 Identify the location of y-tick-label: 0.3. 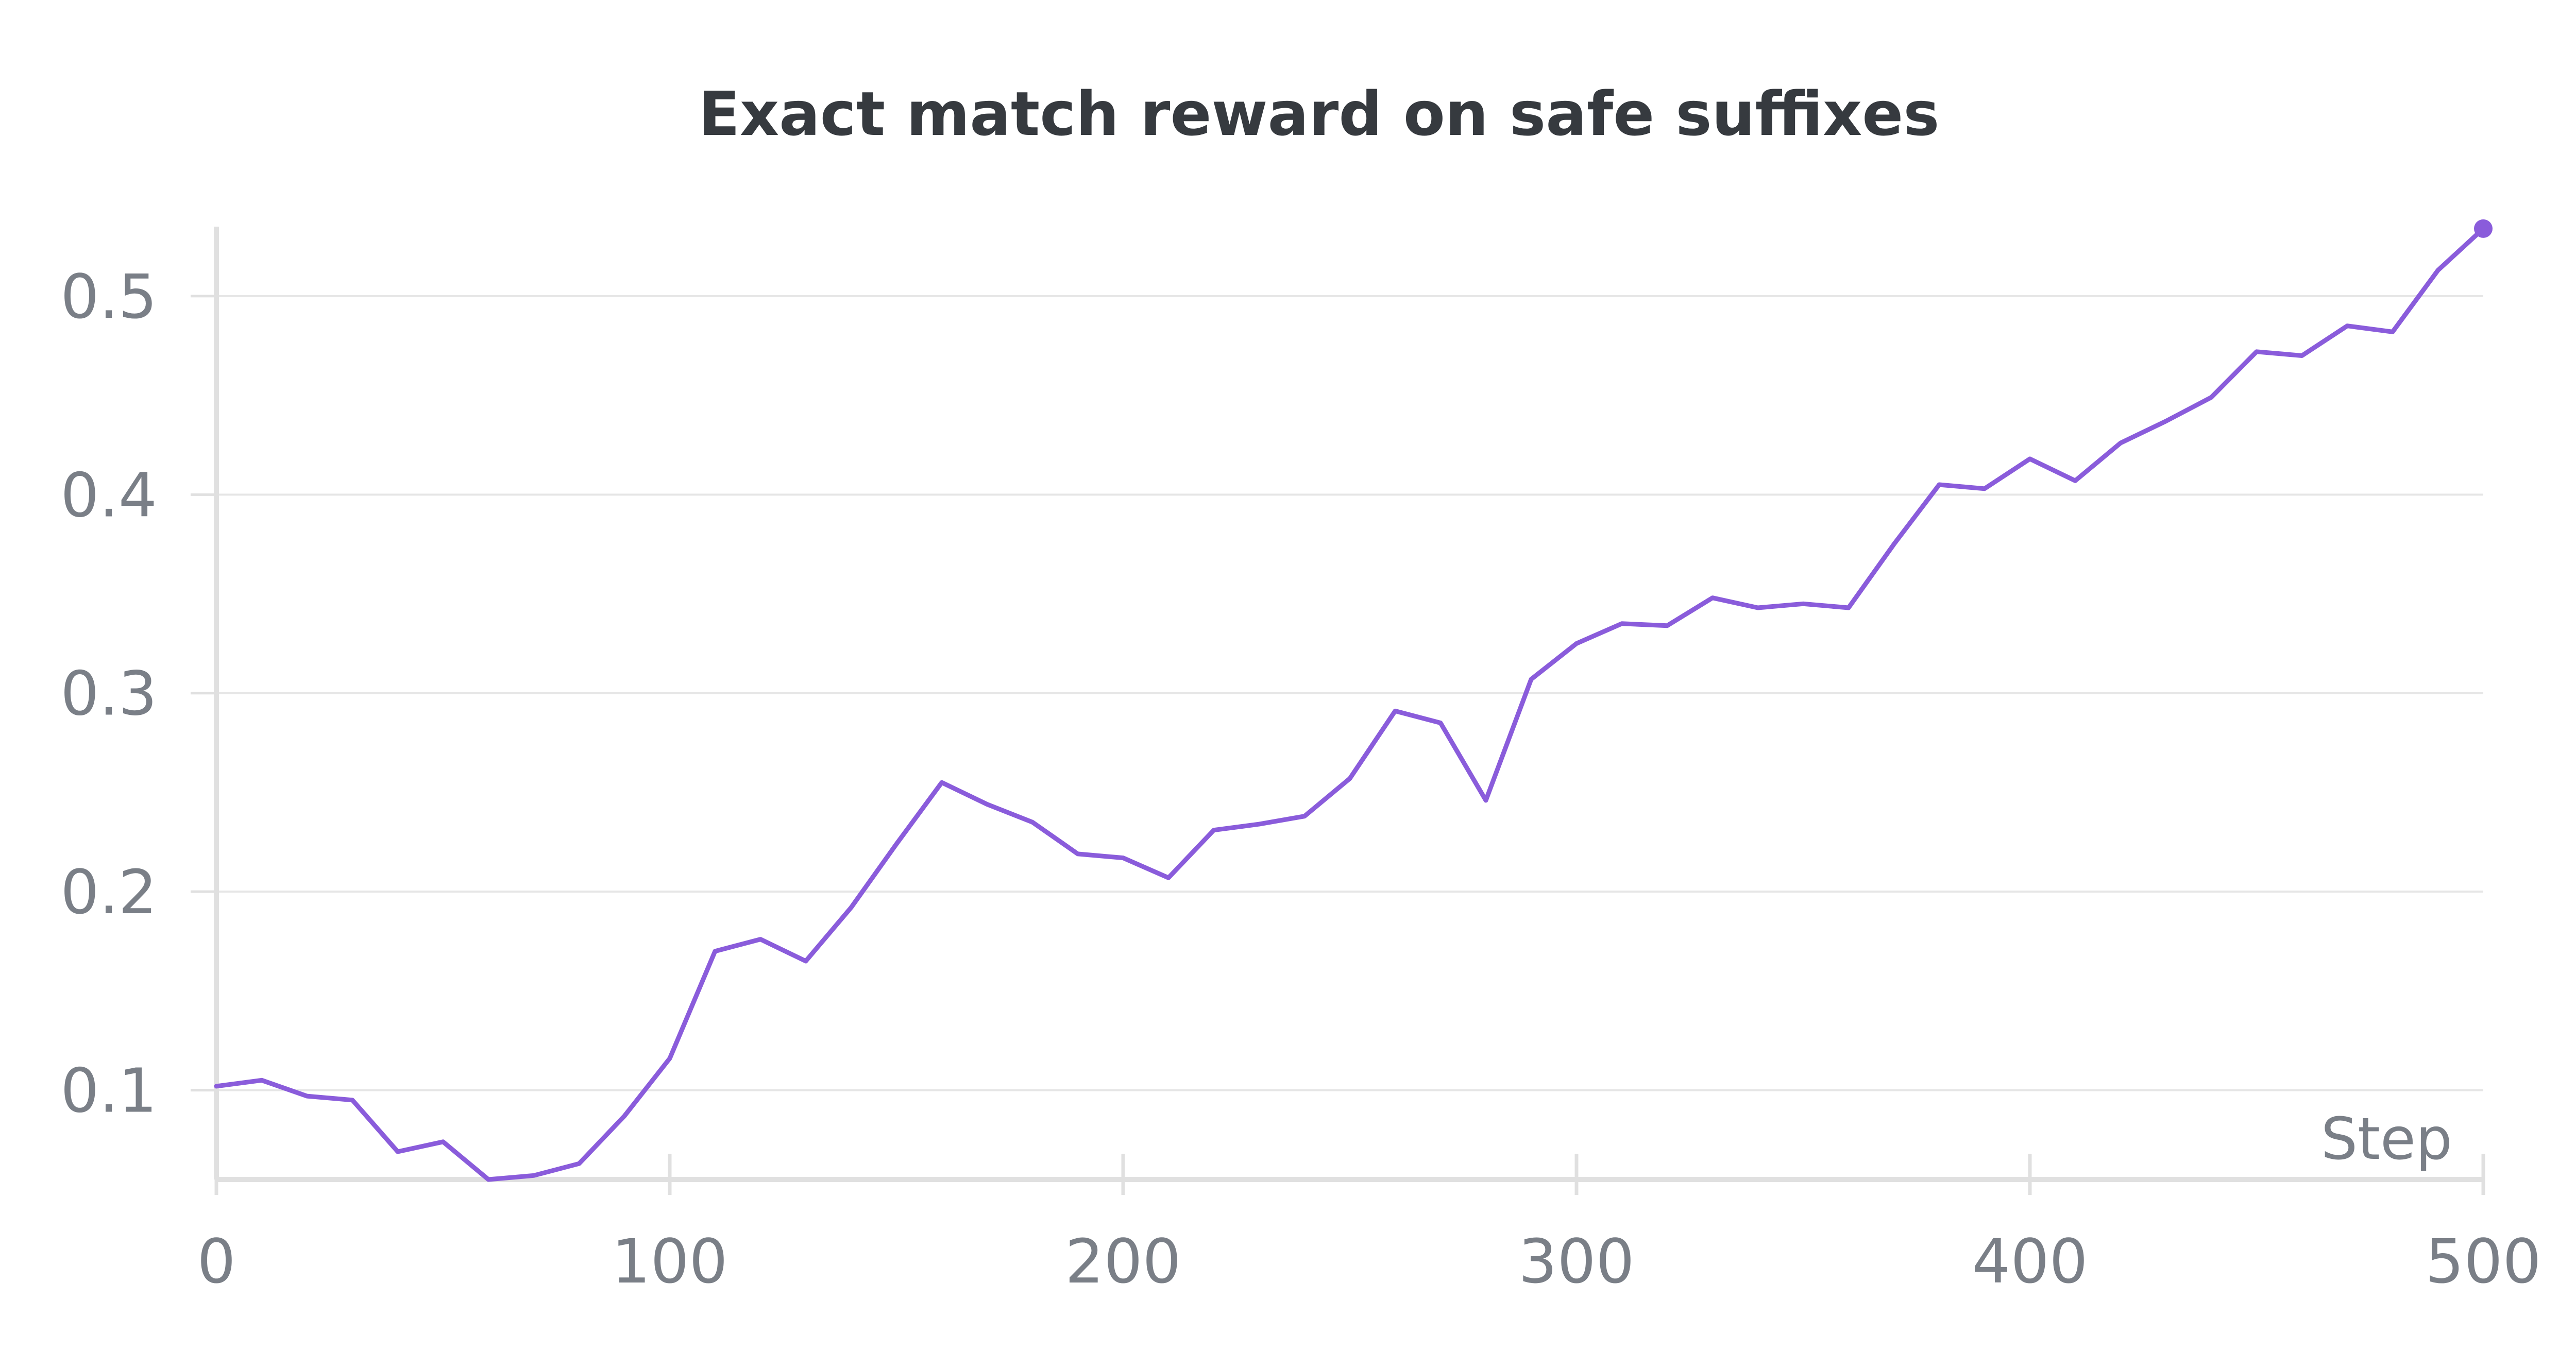
(108, 693).